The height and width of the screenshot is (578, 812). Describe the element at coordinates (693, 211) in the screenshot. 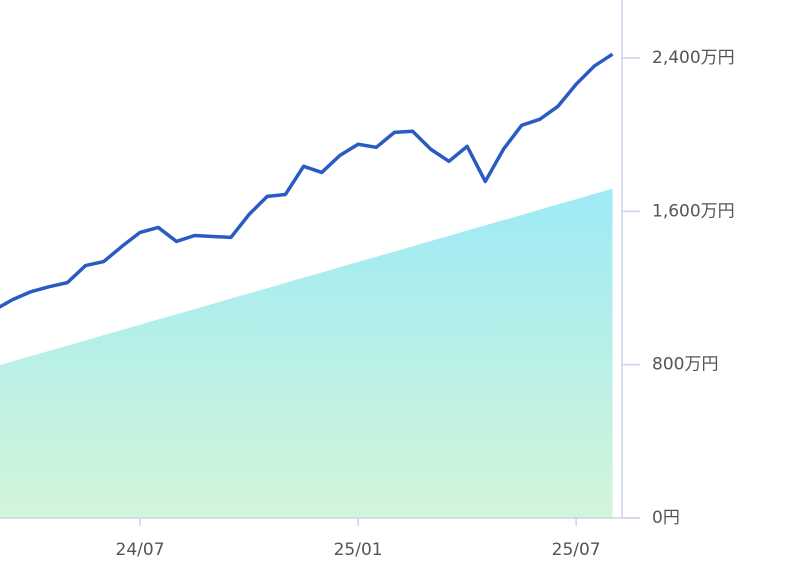

I see `y-tick-label: 1,600万円` at that location.